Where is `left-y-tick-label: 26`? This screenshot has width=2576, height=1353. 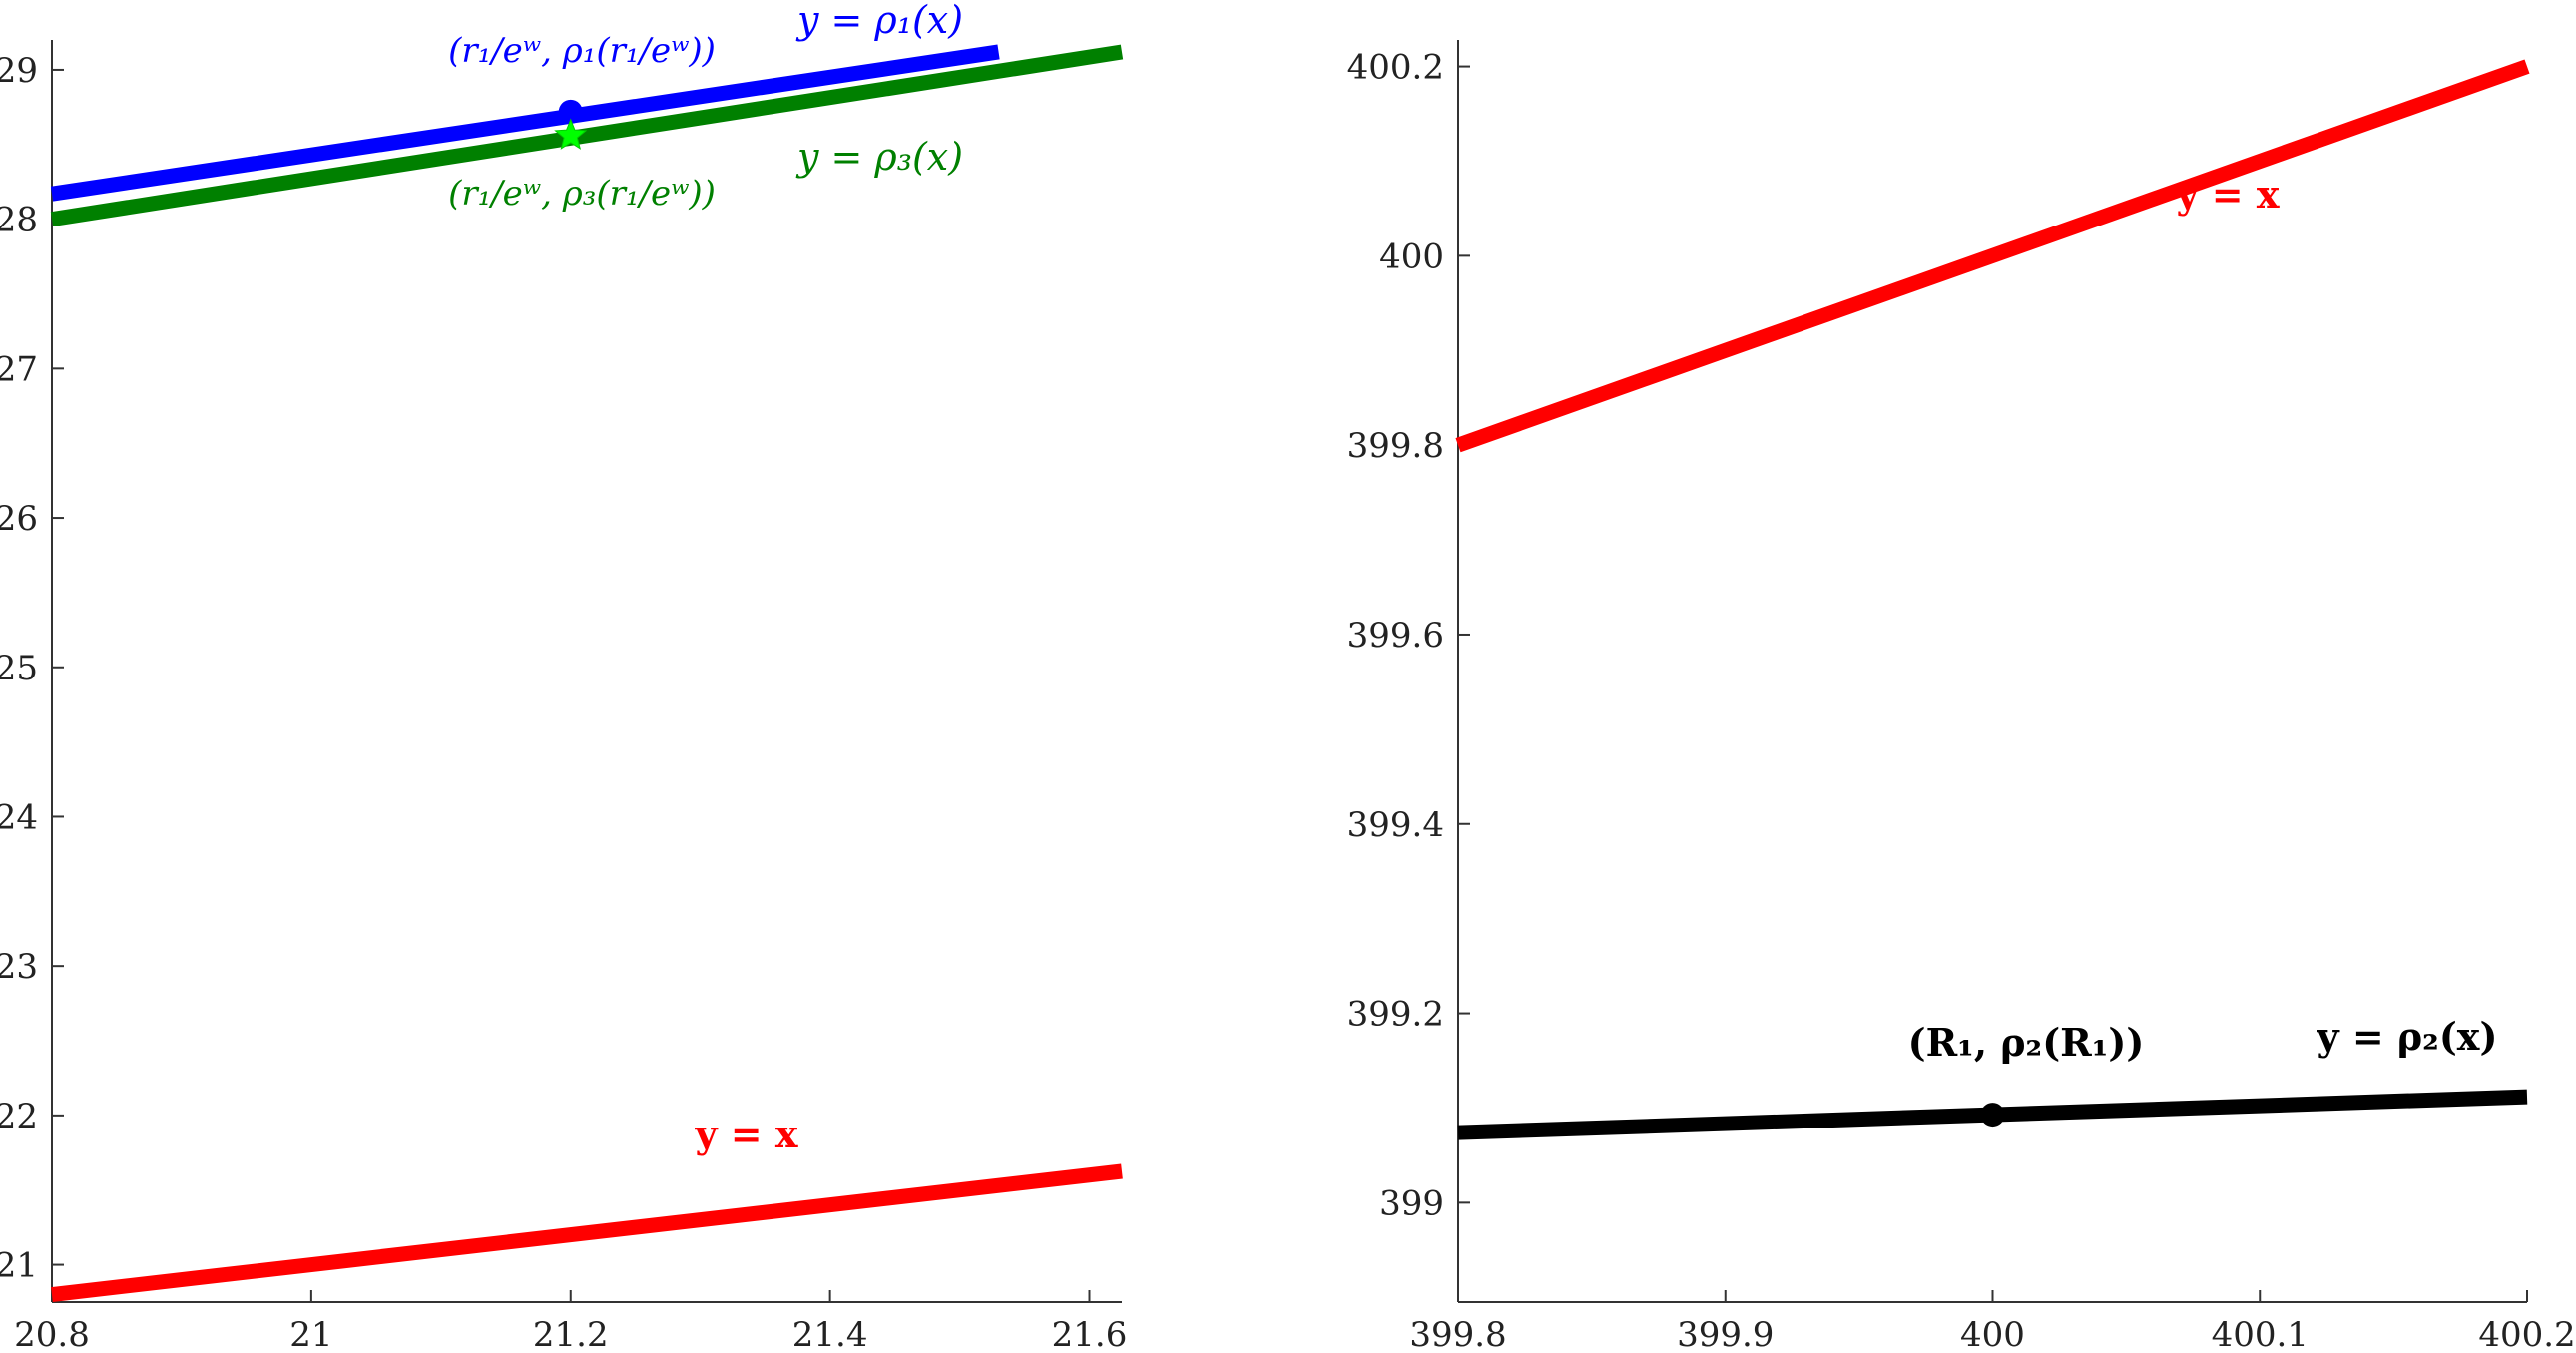
left-y-tick-label: 26 is located at coordinates (19, 519).